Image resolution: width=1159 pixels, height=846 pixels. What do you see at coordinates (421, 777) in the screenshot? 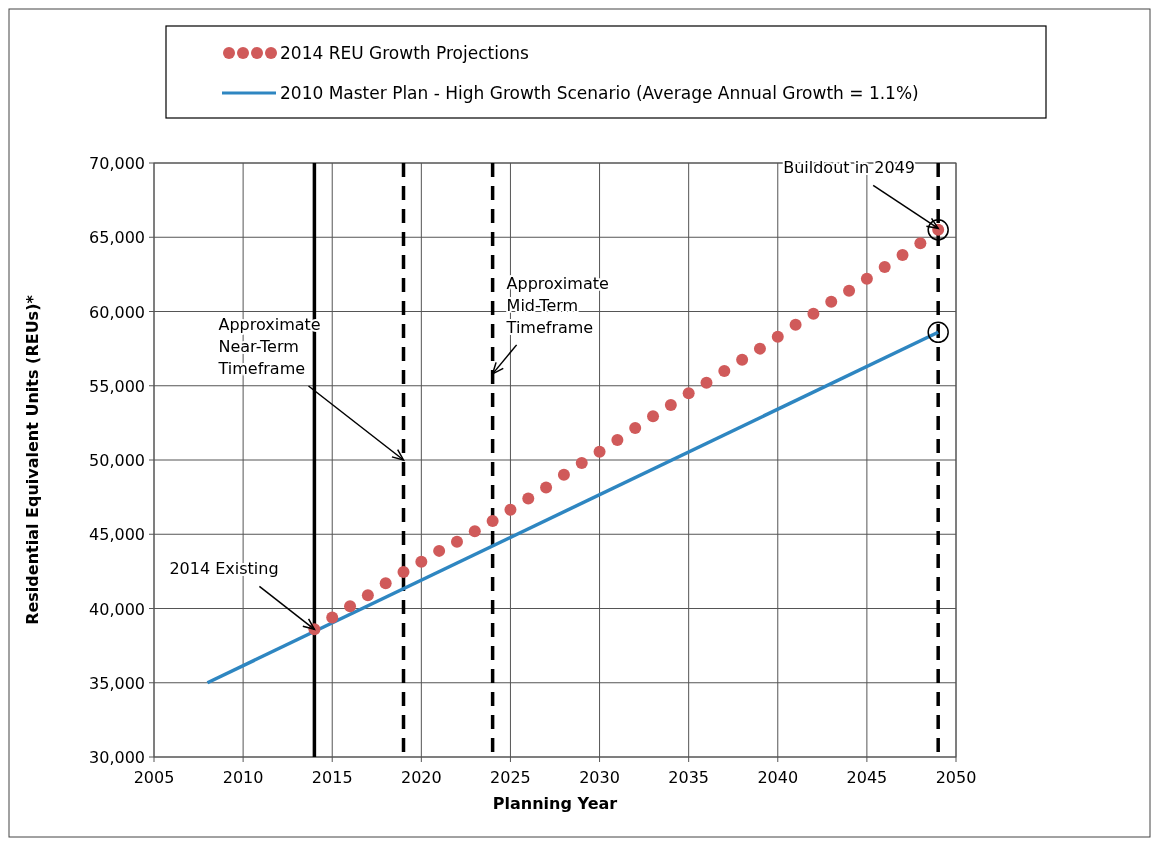
I see `x-tick-label: 2020` at bounding box center [421, 777].